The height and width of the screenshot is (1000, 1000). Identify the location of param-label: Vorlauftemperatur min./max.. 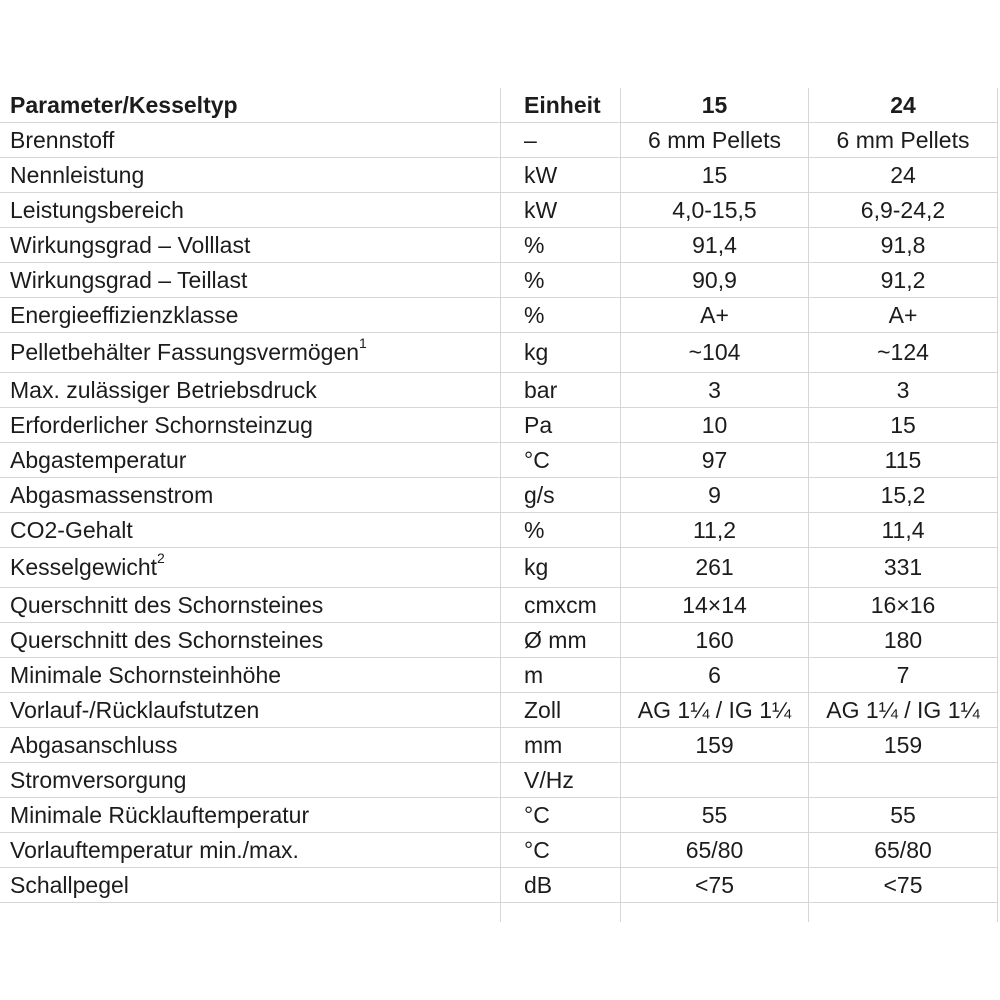
(154, 849).